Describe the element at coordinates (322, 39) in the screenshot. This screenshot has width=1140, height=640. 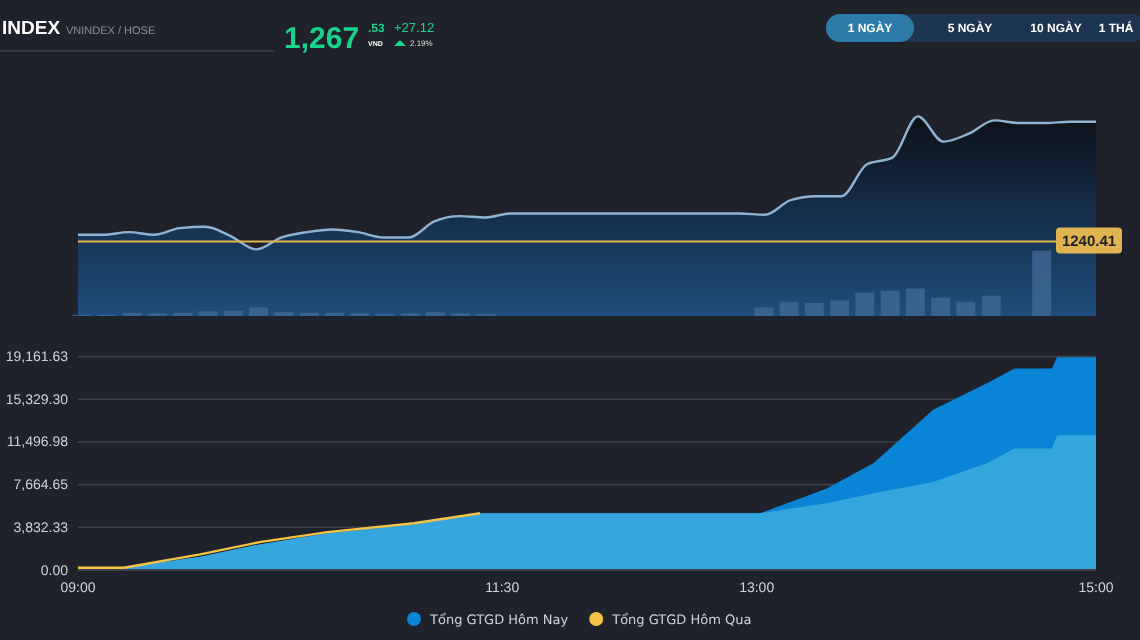
I see `text: 1,267` at that location.